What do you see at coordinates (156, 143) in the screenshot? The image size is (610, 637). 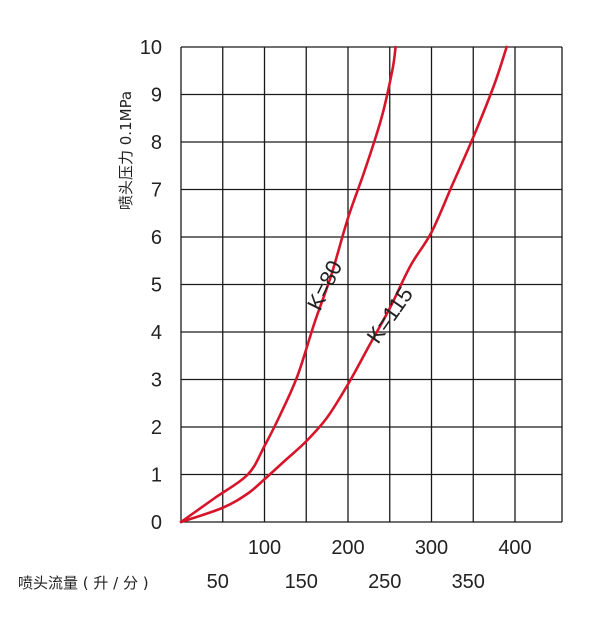 I see `y-tick-label: 8` at bounding box center [156, 143].